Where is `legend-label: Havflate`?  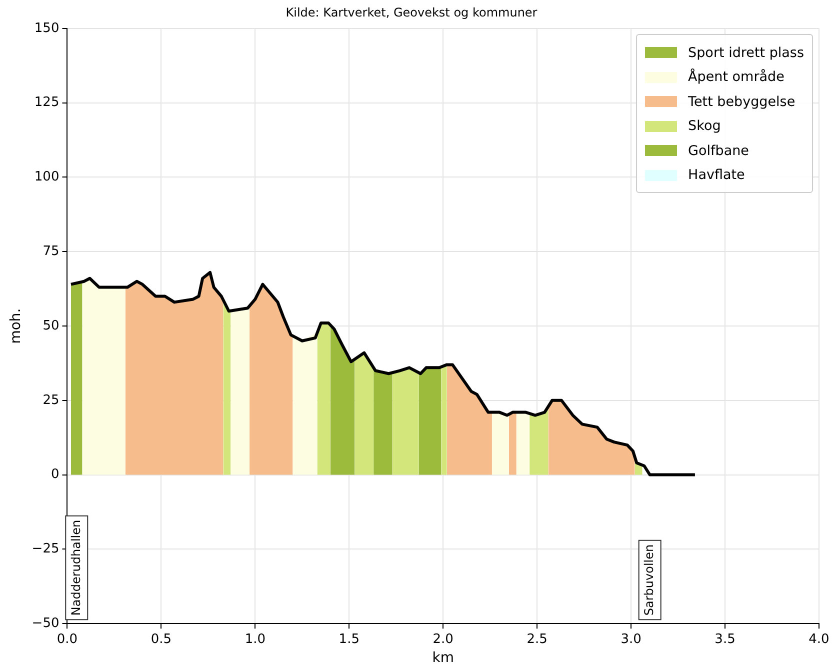
legend-label: Havflate is located at coordinates (716, 175).